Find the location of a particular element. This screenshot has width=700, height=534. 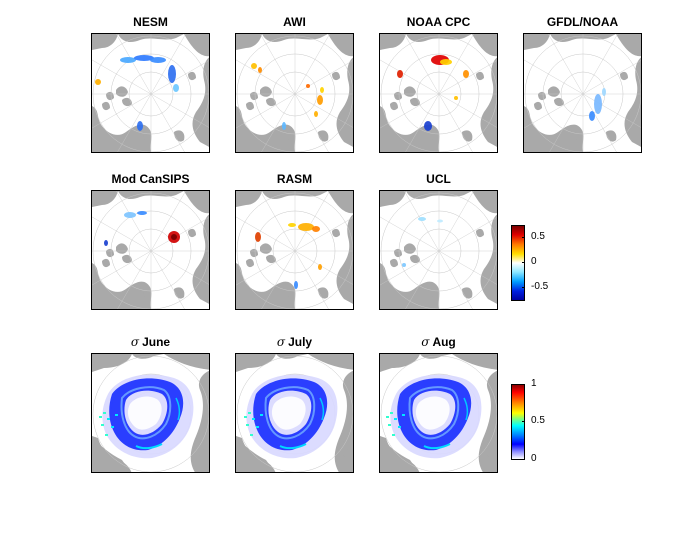

panel-title: RASM is located at coordinates (294, 179).